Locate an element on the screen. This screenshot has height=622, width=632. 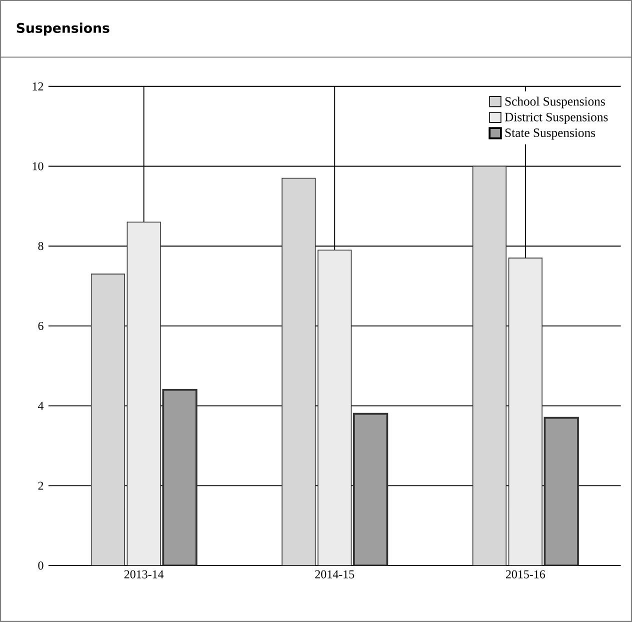
legend-label: State Suspensions is located at coordinates (550, 134).